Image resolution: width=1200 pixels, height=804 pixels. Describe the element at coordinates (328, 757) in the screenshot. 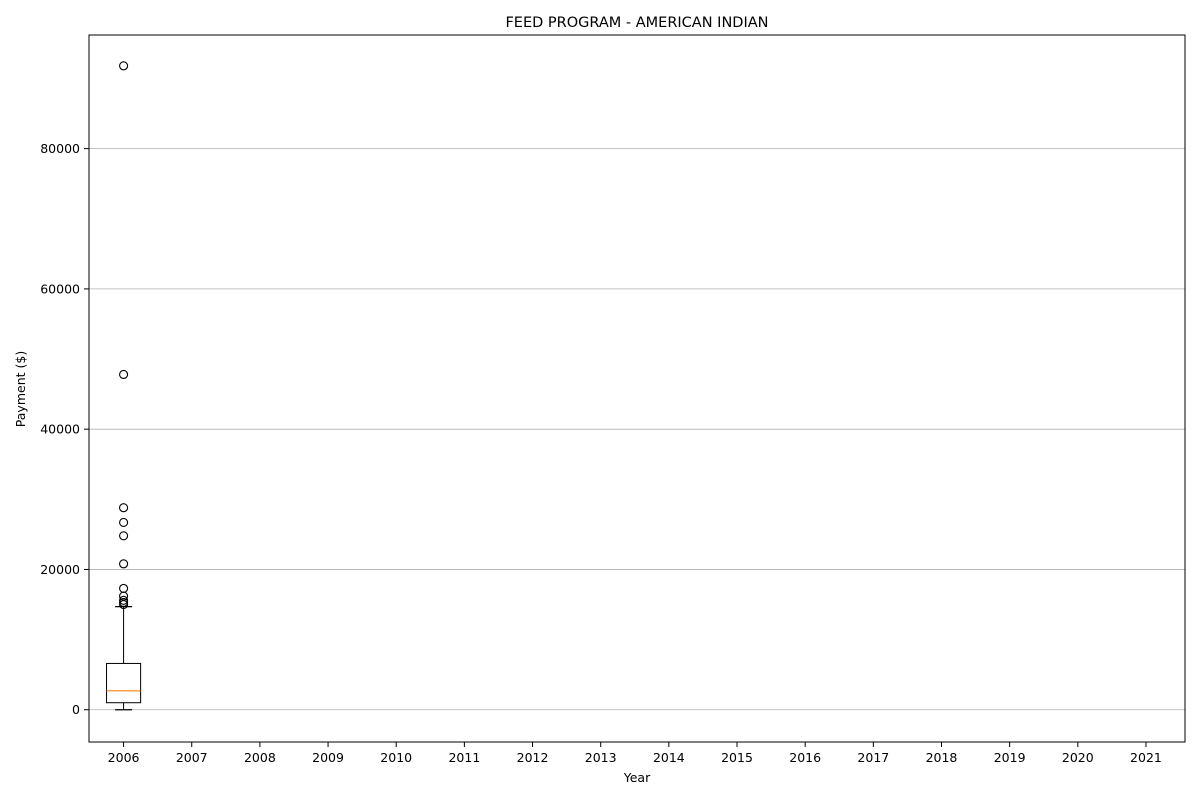

I see `x-tick-label: 2009` at that location.